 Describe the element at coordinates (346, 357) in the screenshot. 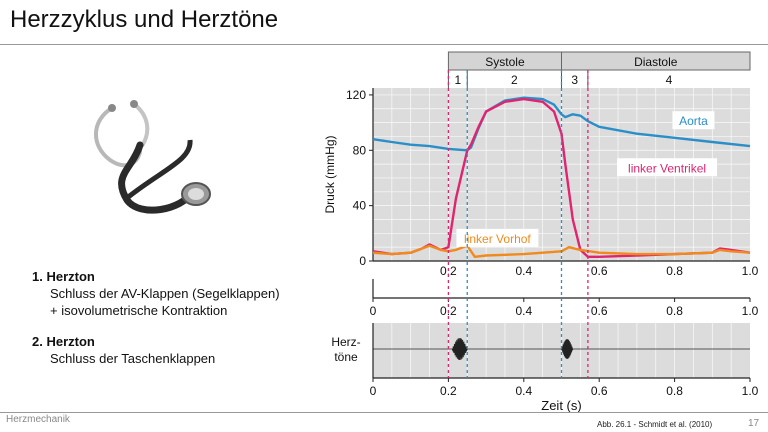

I see `sound-panel-label: töne` at that location.